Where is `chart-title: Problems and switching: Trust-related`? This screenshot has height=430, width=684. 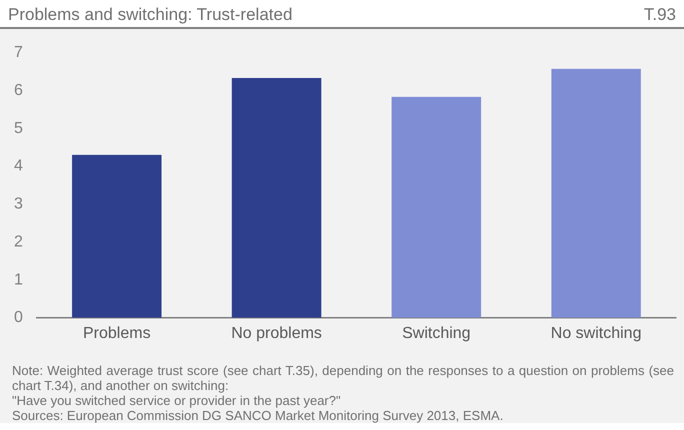 chart-title: Problems and switching: Trust-related is located at coordinates (150, 15).